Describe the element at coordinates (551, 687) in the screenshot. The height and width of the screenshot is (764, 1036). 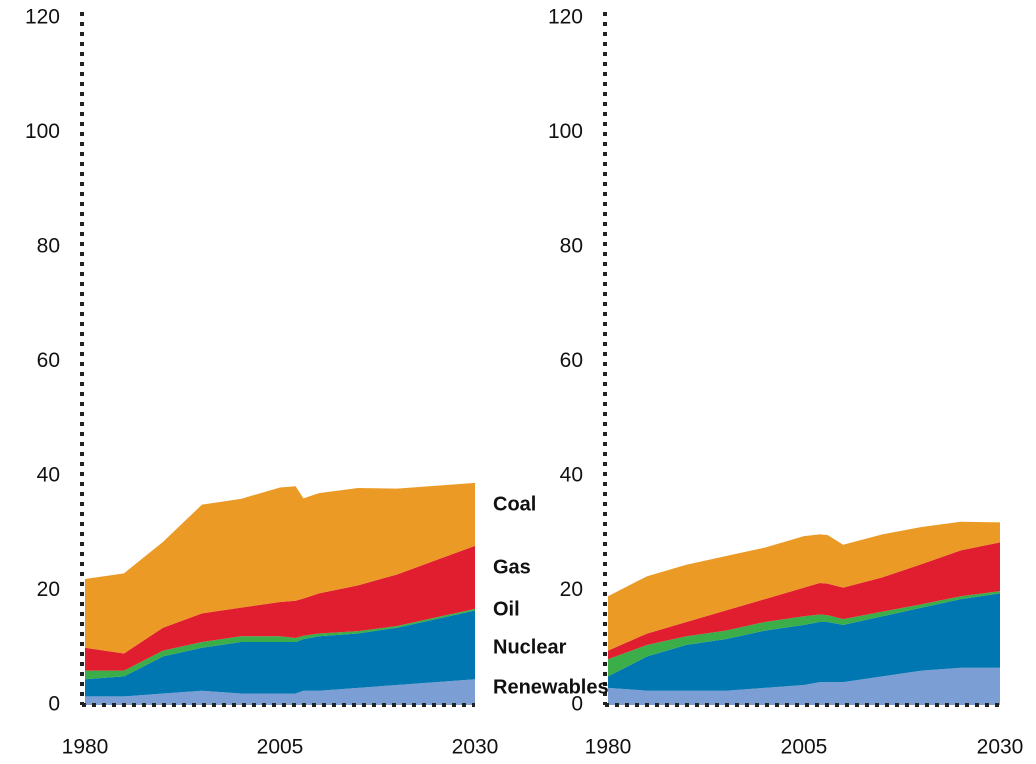
I see `series-label: Renewables` at that location.